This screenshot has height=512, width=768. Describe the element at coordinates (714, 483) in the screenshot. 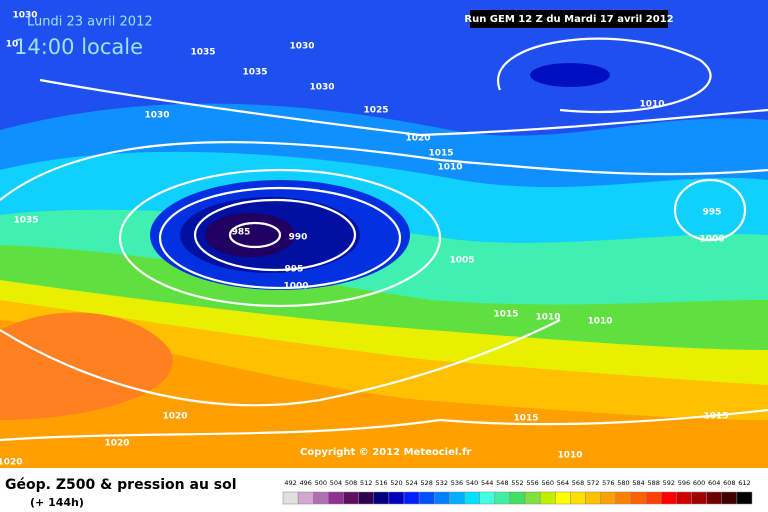

I see `scale-label: 604` at that location.